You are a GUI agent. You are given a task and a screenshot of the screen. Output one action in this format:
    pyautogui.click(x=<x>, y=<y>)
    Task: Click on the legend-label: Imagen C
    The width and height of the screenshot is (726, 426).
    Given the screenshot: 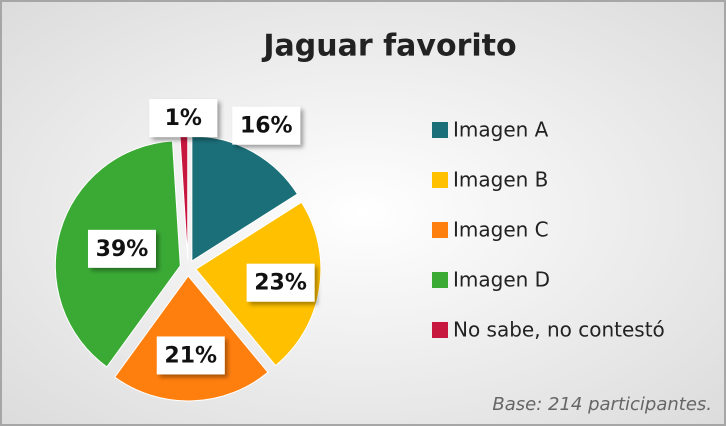 What is the action you would take?
    pyautogui.click(x=501, y=230)
    